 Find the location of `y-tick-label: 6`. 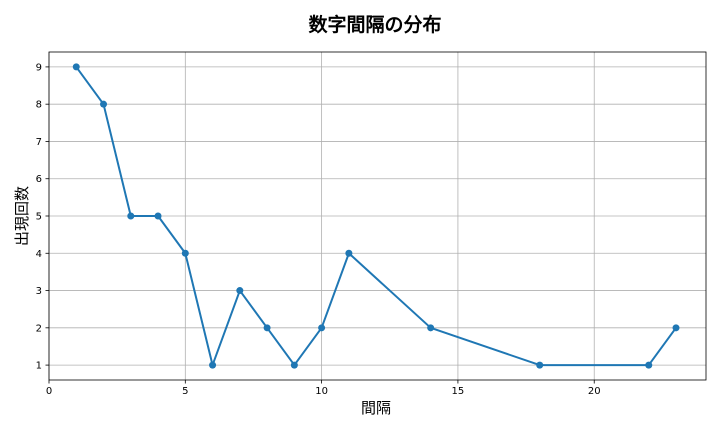

y-tick-label: 6 is located at coordinates (39, 179).